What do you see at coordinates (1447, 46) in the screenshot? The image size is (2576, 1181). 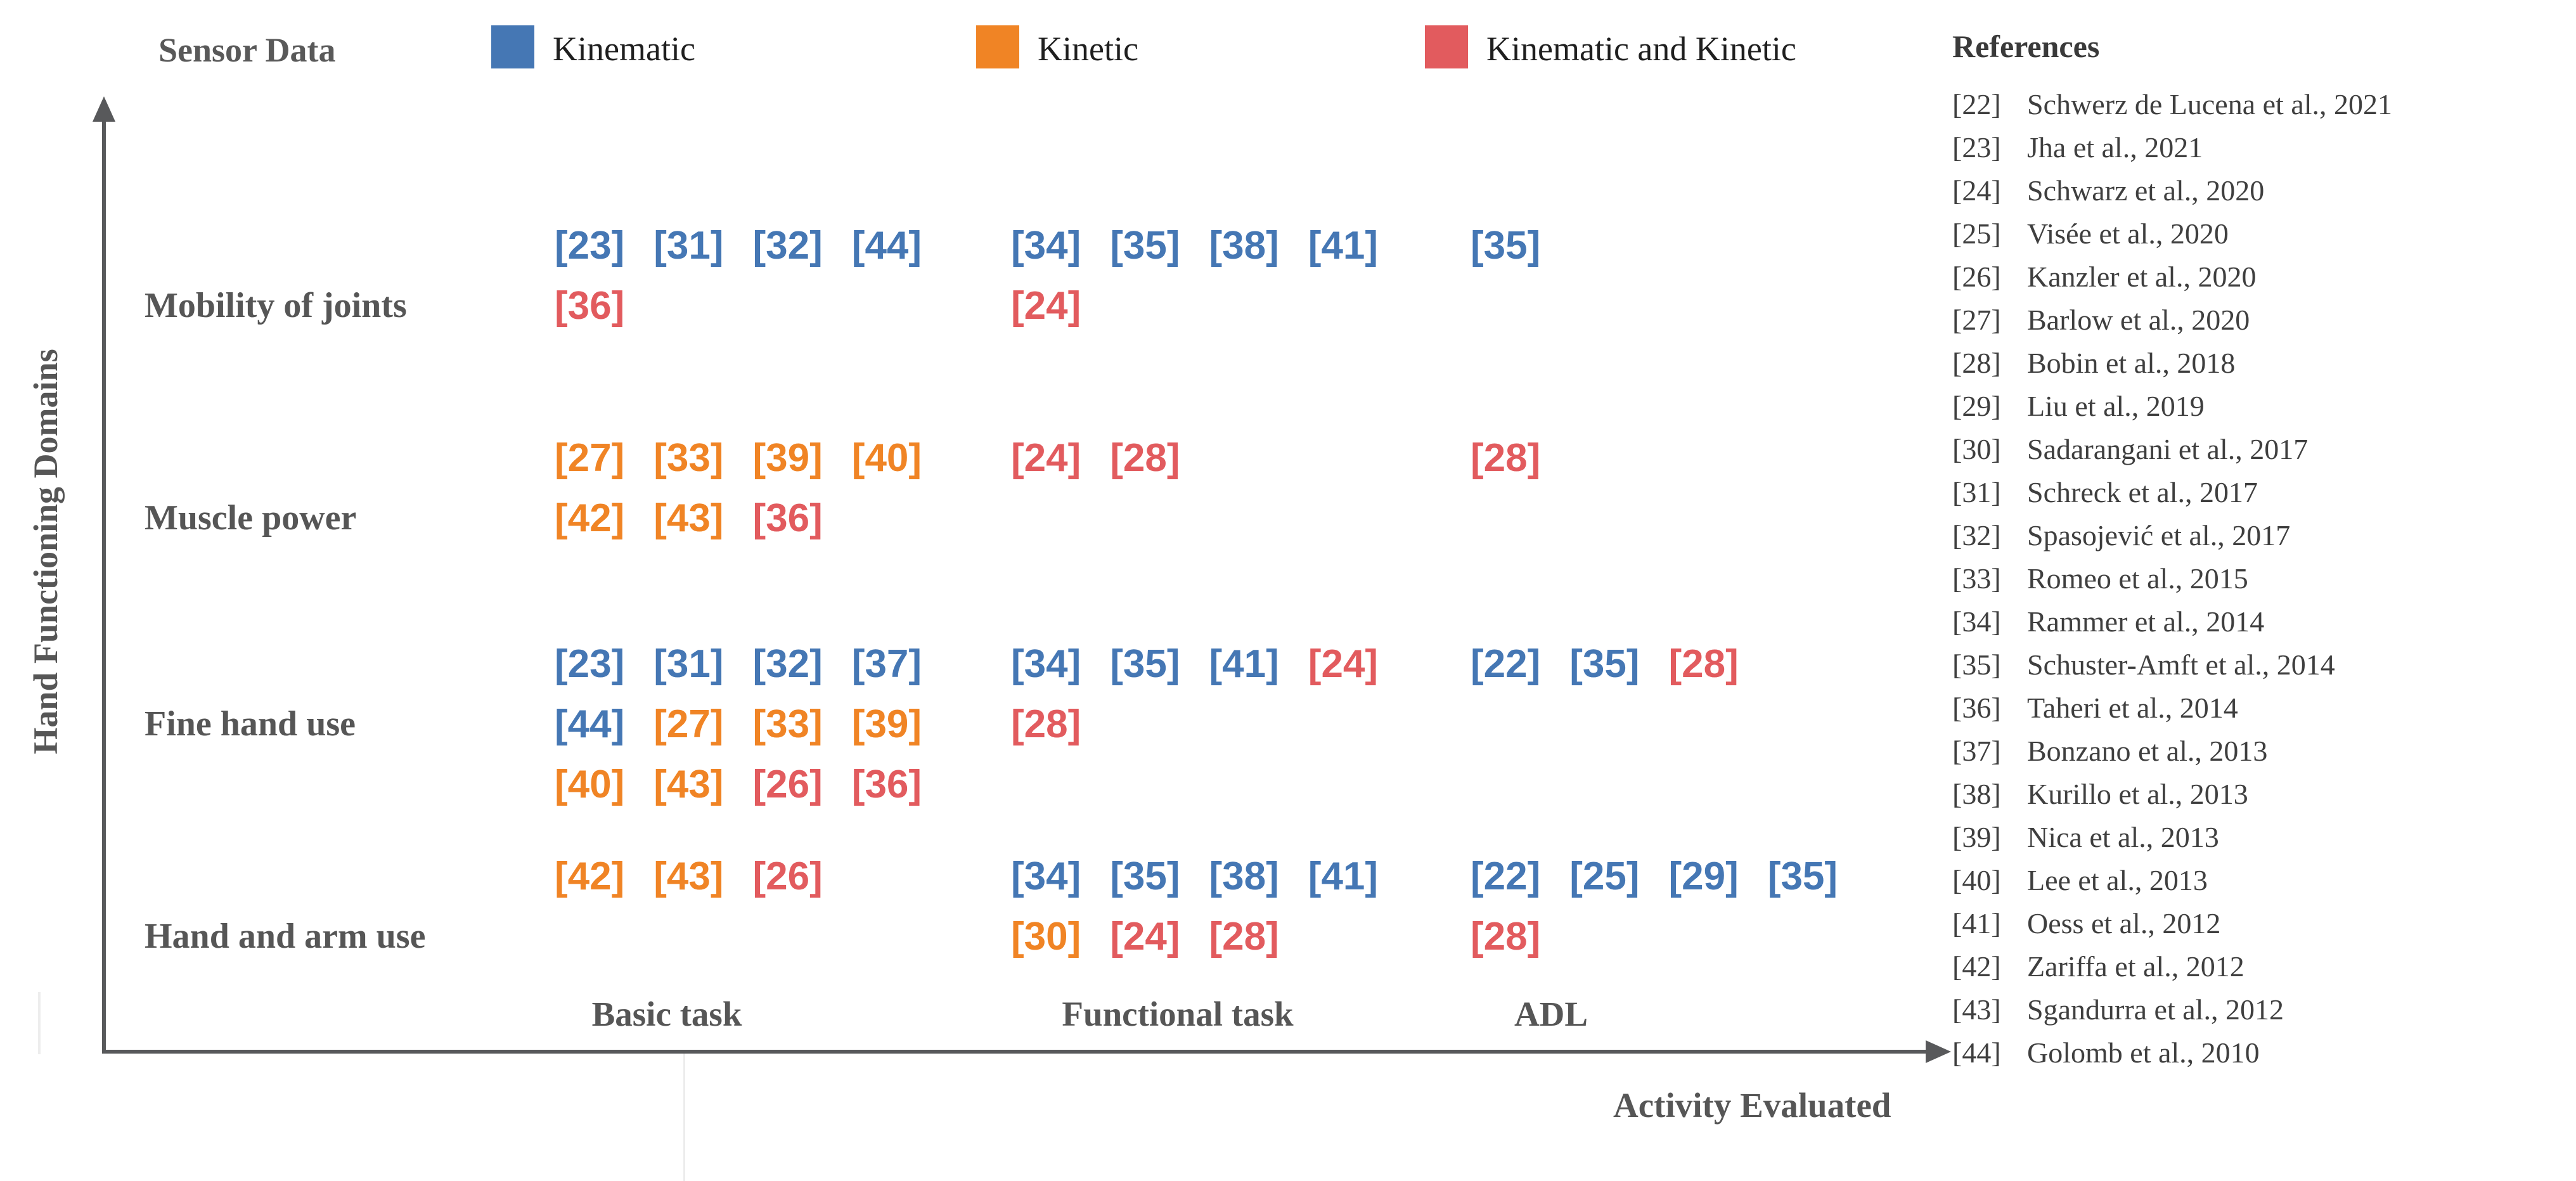 I see `kinematic-and-kinetic-color-swatch` at bounding box center [1447, 46].